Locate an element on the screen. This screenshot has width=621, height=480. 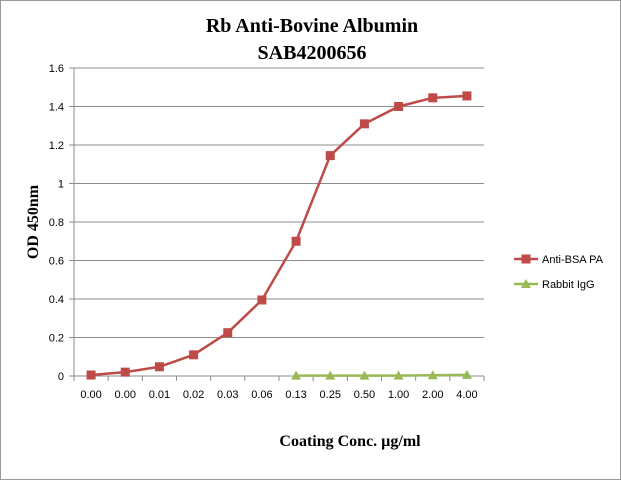
y-tick-label: 0.6 is located at coordinates (56, 262).